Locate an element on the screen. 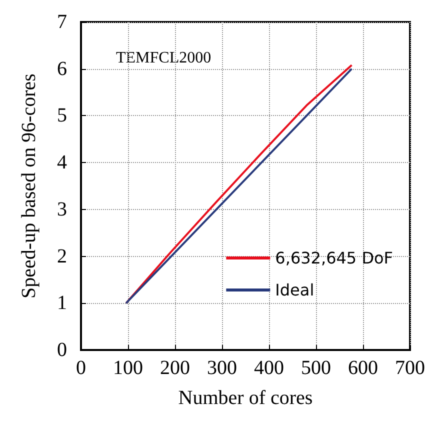 The image size is (436, 426). y-tick-label: 1 is located at coordinates (62, 303).